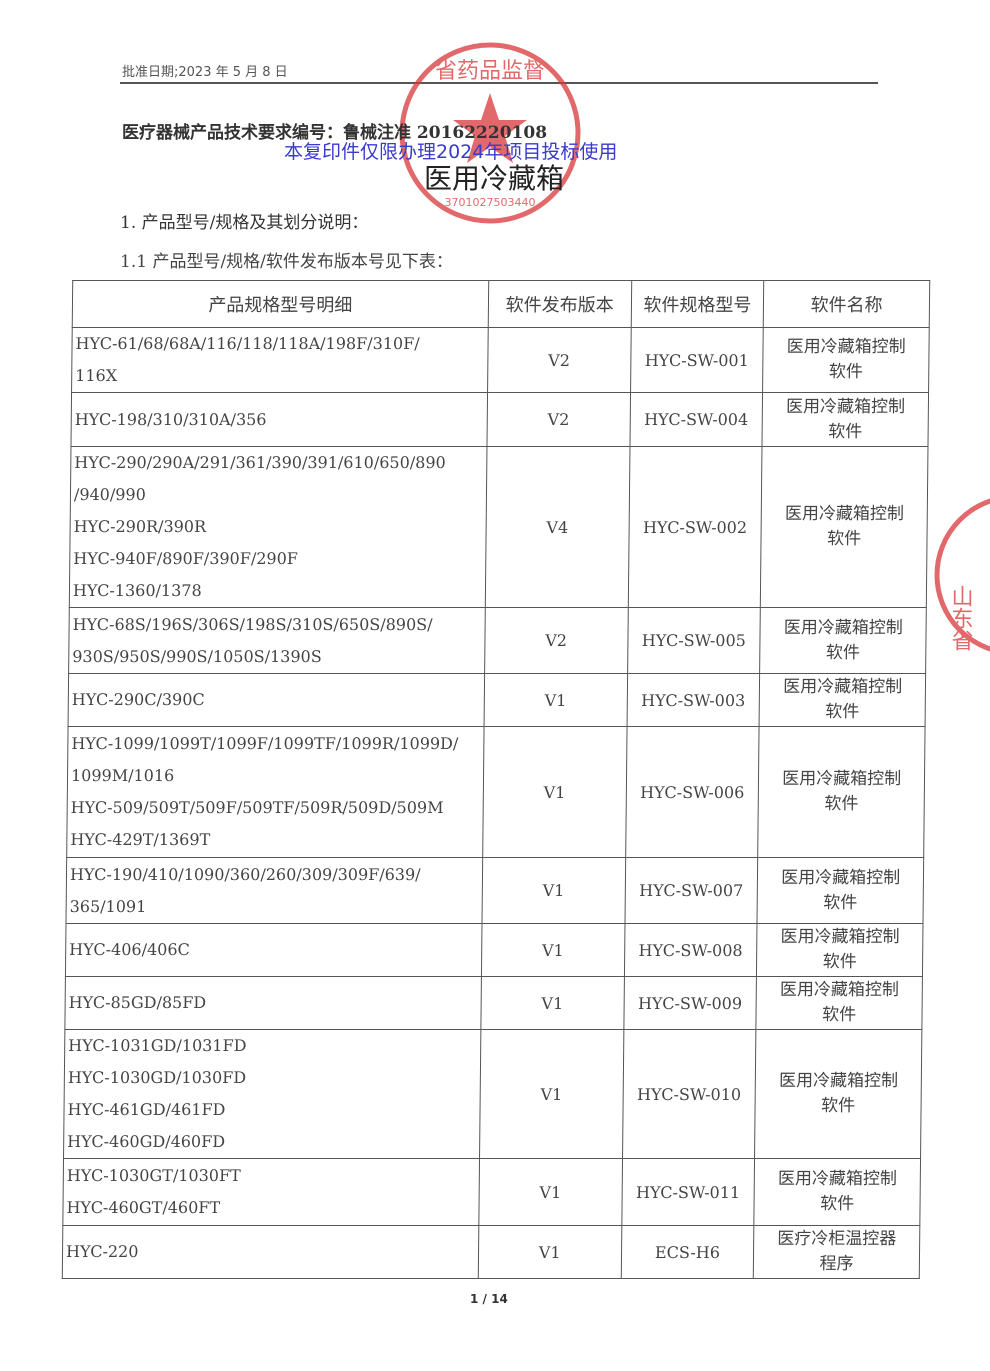  I want to click on cell-models: HYC-220, so click(270, 1252).